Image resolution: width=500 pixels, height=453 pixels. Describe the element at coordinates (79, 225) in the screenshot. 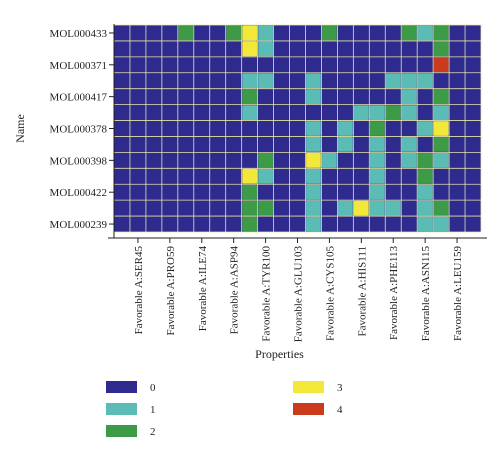

I see `y-tick-label: MOL000239` at that location.